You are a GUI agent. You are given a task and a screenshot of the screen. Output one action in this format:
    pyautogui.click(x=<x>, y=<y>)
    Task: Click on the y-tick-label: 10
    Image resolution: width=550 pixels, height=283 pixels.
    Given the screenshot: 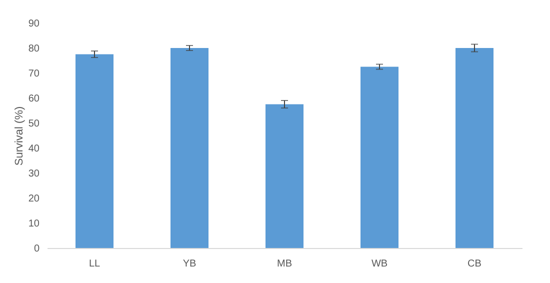 What is the action you would take?
    pyautogui.click(x=34, y=224)
    